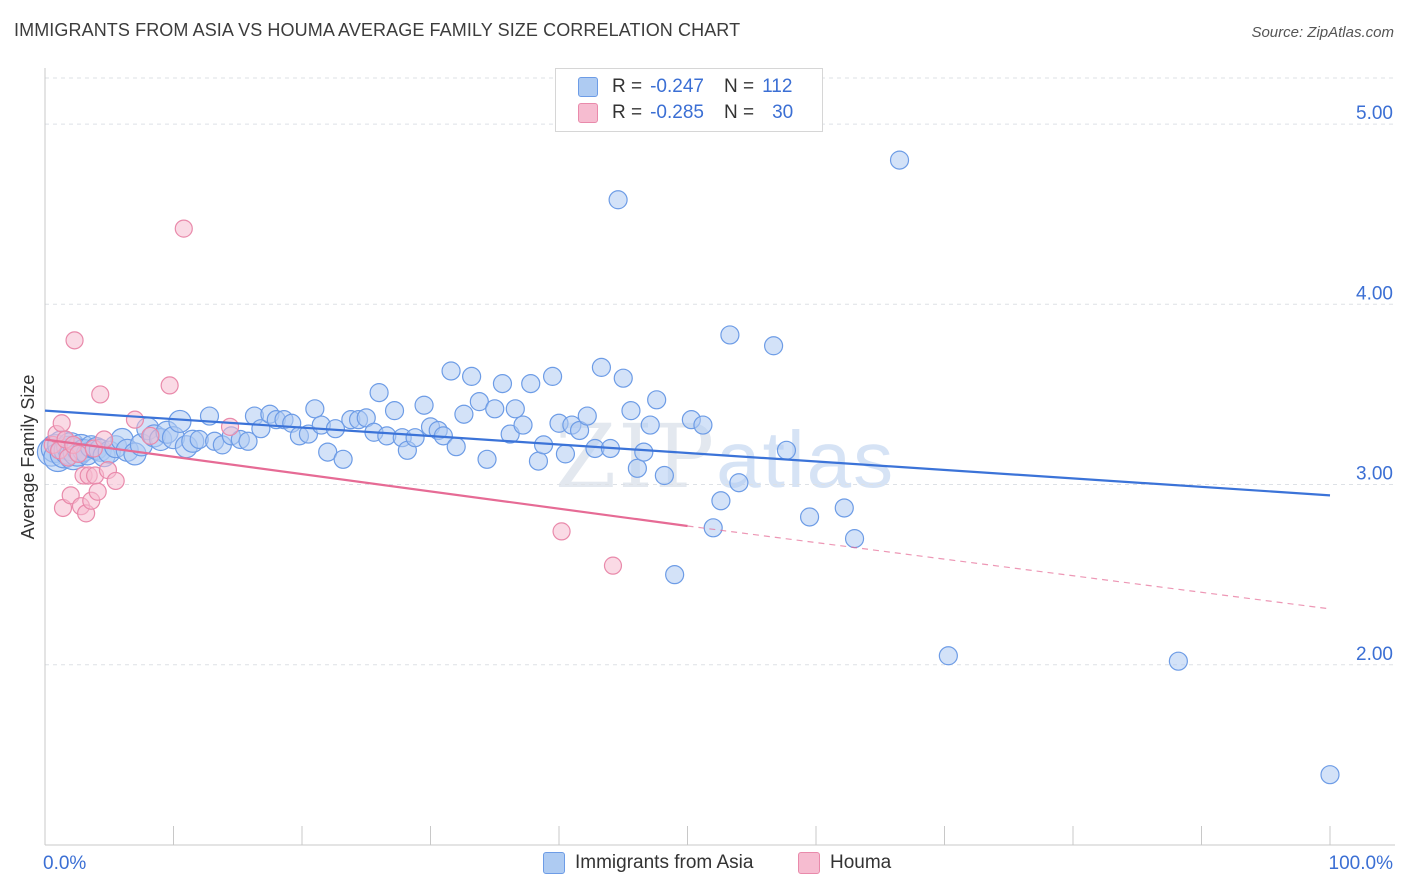 The width and height of the screenshot is (1406, 892). Describe the element at coordinates (1322, 32) in the screenshot. I see `source-credit: Source: ZipAtlas.com` at that location.